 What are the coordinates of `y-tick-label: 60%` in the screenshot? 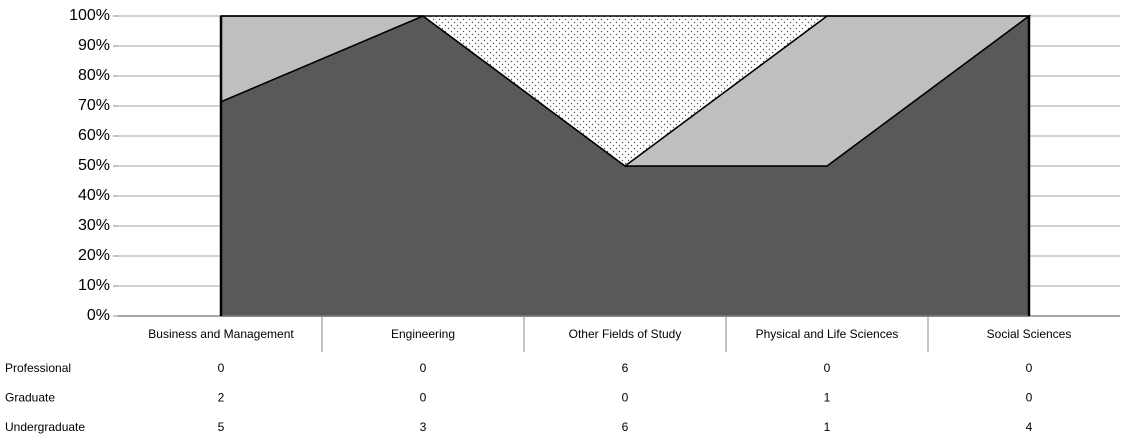 It's located at (94, 135).